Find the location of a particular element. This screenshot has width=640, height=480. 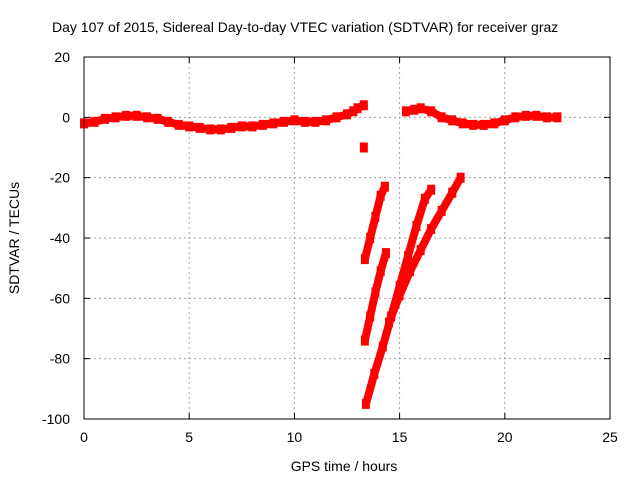

y-tick-label: -60 is located at coordinates (60, 298).